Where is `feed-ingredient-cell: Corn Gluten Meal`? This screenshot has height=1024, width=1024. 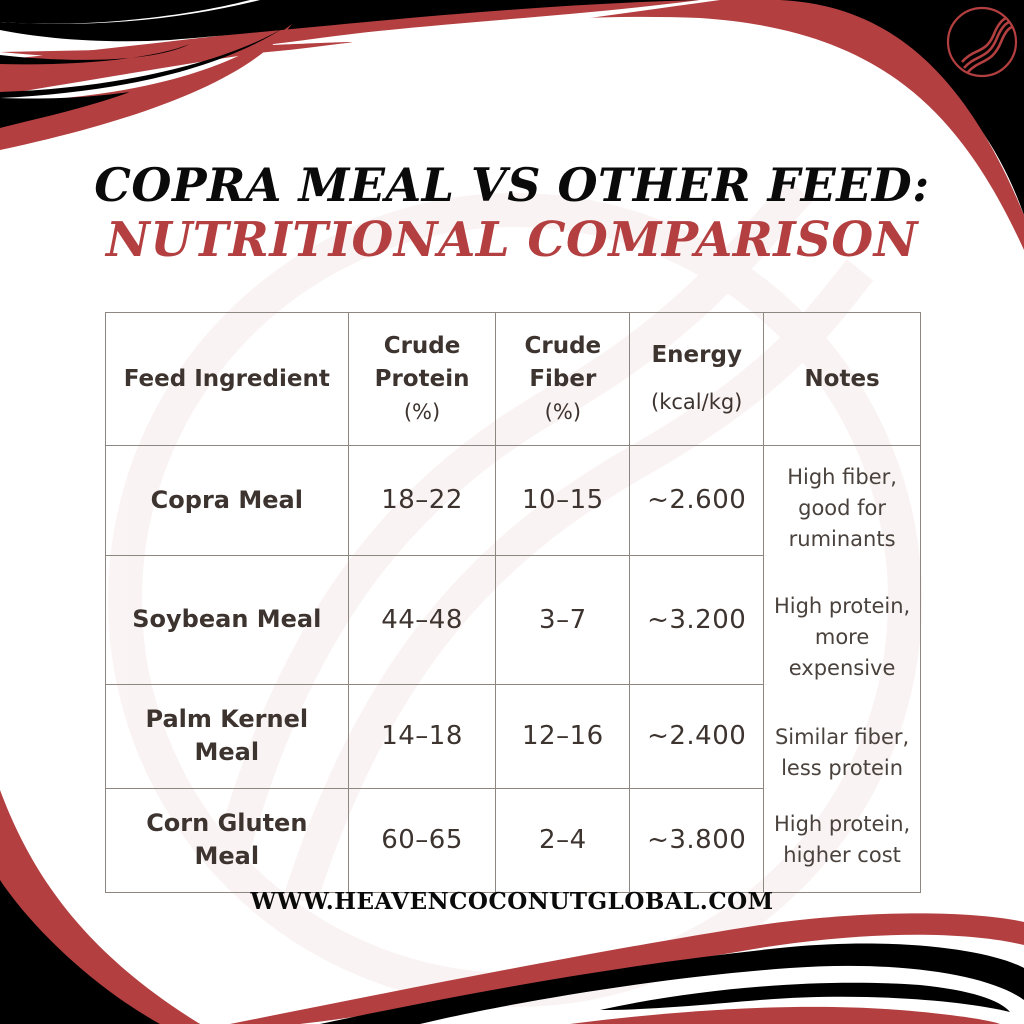
feed-ingredient-cell: Corn Gluten Meal is located at coordinates (227, 840).